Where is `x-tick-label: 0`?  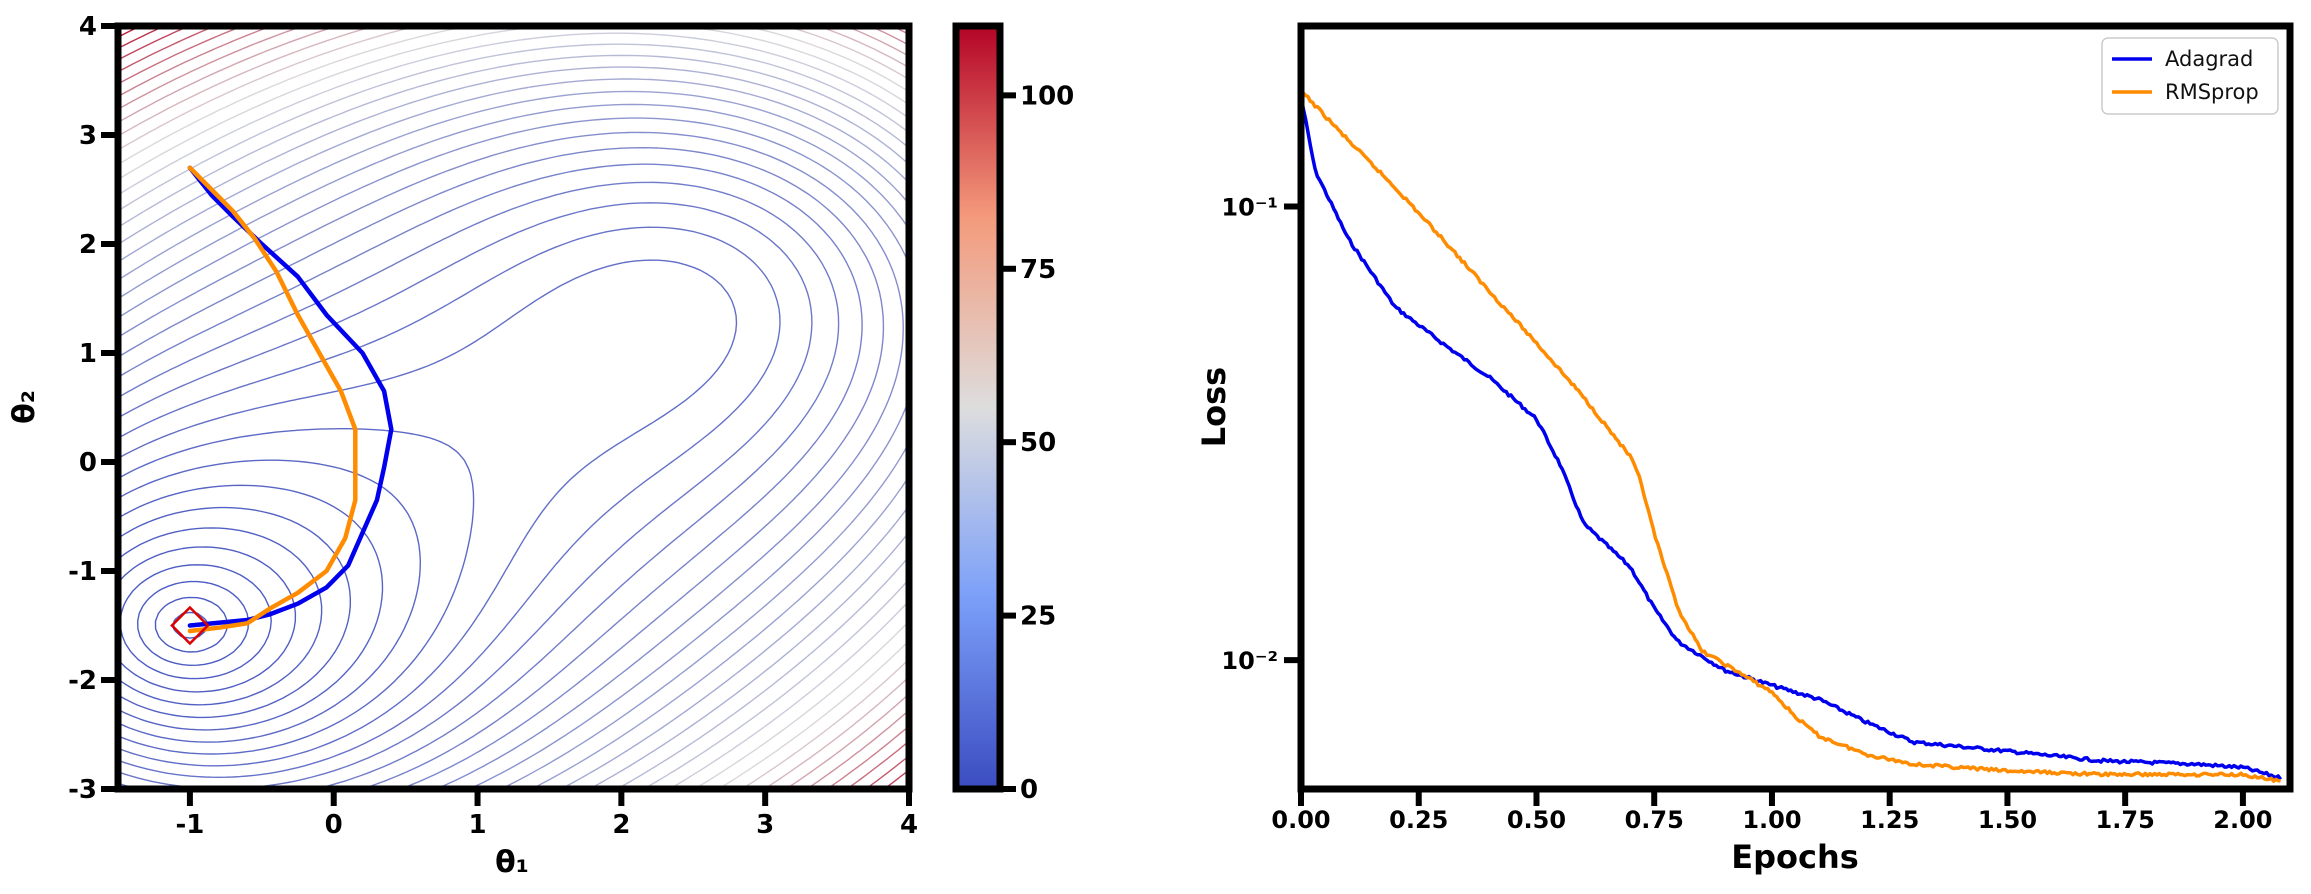 x-tick-label: 0 is located at coordinates (334, 825).